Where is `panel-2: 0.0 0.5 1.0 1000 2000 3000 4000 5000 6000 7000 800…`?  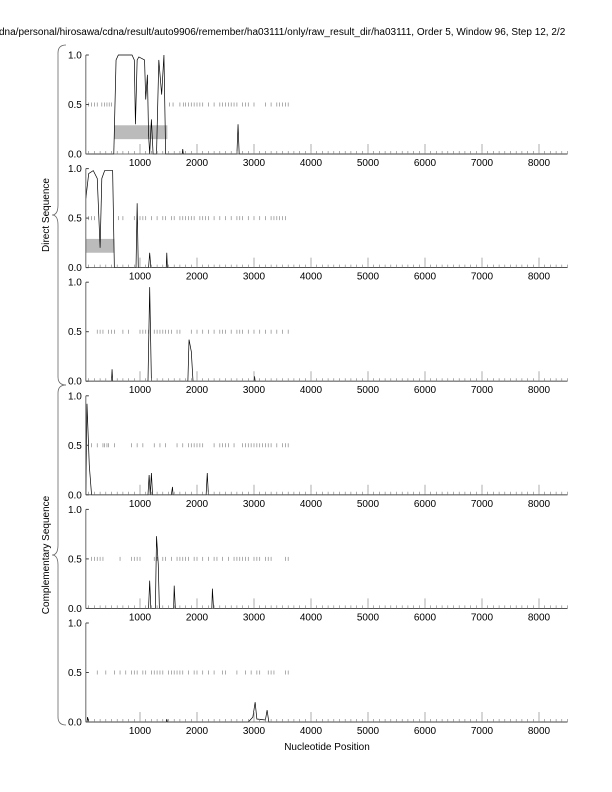 panel-2: 0.0 0.5 1.0 1000 2000 3000 4000 5000 6000 7000 800… is located at coordinates (318, 223).